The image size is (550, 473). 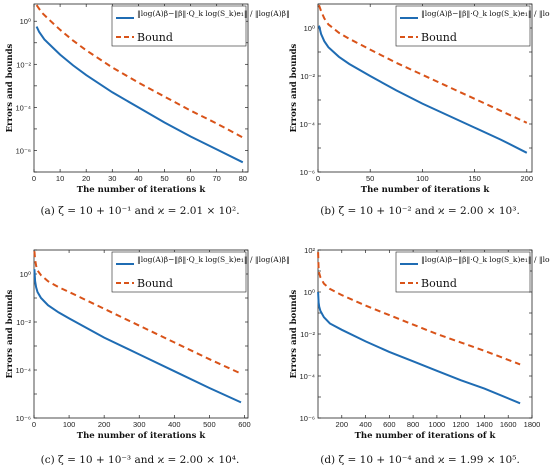 I want to click on x-tick-label: 1000, so click(x=437, y=424).